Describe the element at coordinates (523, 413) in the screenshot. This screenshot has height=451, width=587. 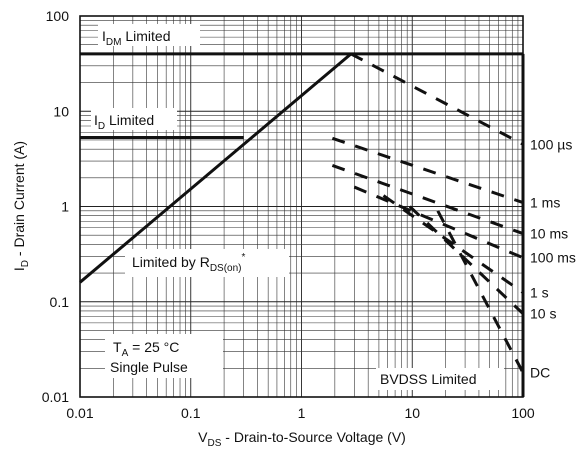
I see `x-tick-label: 100` at that location.